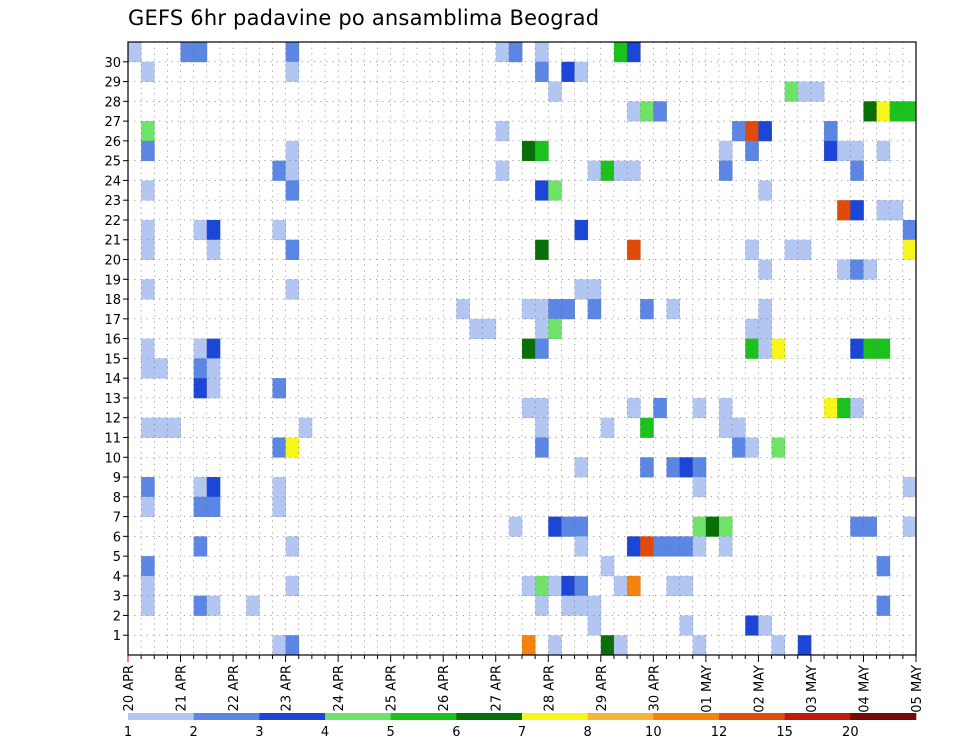 Image resolution: width=960 pixels, height=742 pixels. Describe the element at coordinates (917, 689) in the screenshot. I see `x-tick-label: 05 MAY` at that location.